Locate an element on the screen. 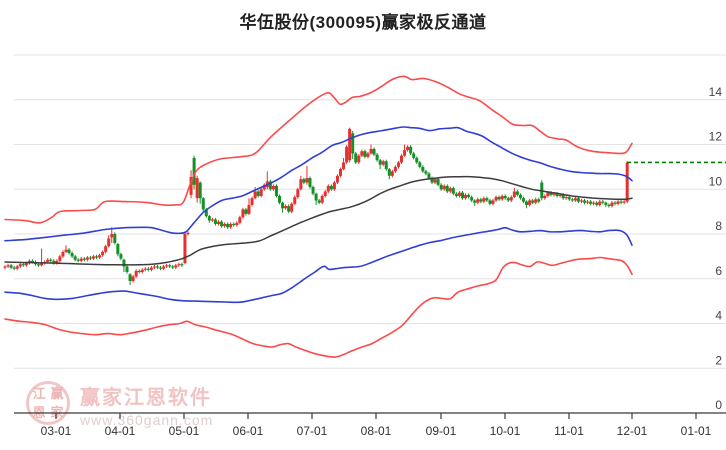 Image resolution: width=726 pixels, height=450 pixels. y-axis-label: 2 is located at coordinates (718, 360).